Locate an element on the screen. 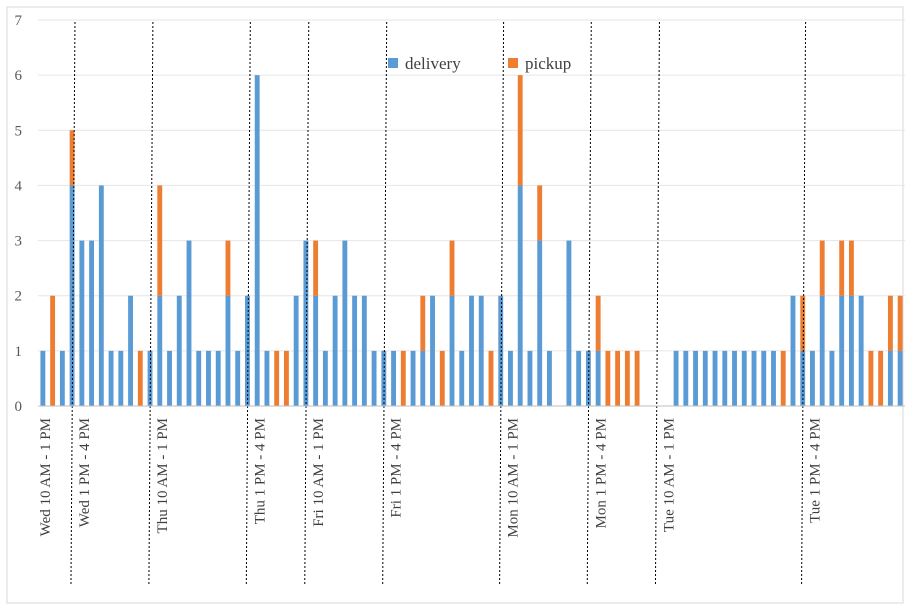 Image resolution: width=906 pixels, height=604 pixels. y-tick-label: 4 is located at coordinates (19, 186).